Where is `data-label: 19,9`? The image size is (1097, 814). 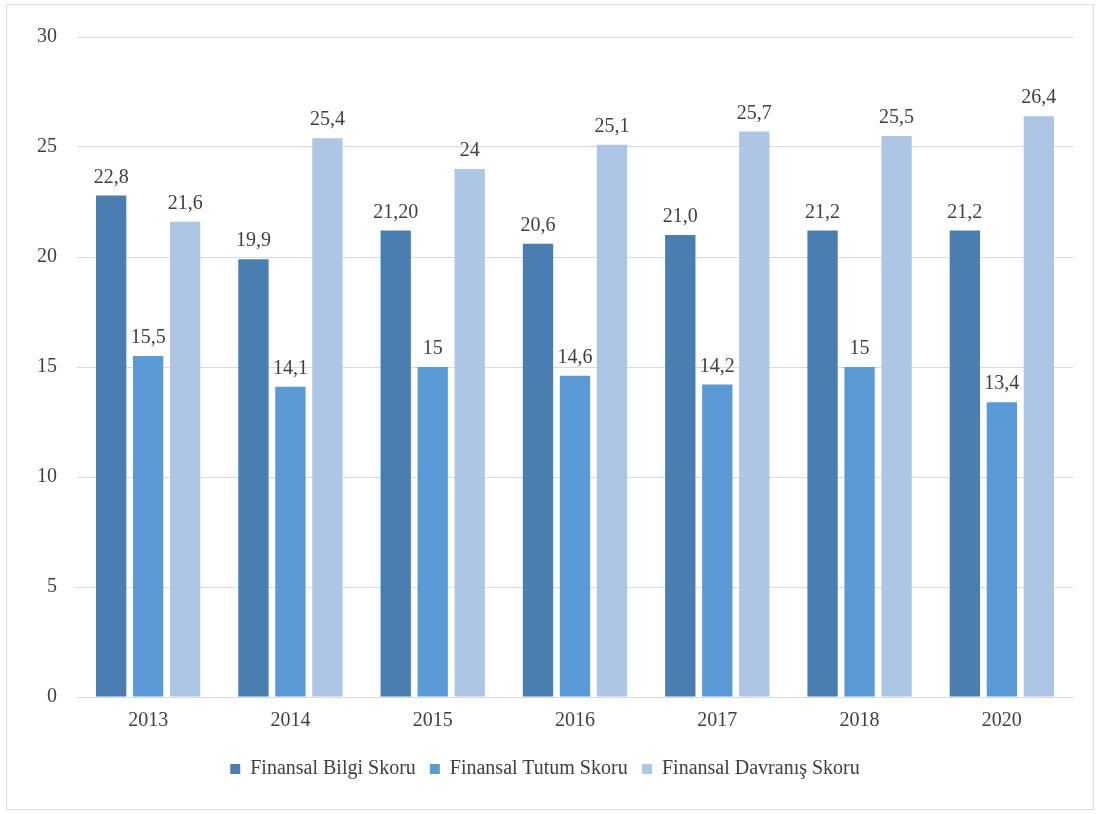 data-label: 19,9 is located at coordinates (253, 239).